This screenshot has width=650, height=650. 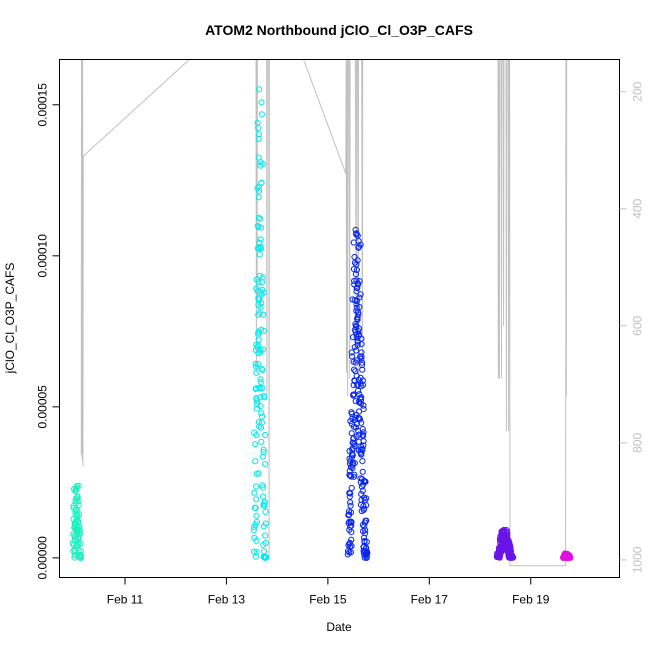 What do you see at coordinates (430, 600) in the screenshot?
I see `x-tick-label: Feb 17` at bounding box center [430, 600].